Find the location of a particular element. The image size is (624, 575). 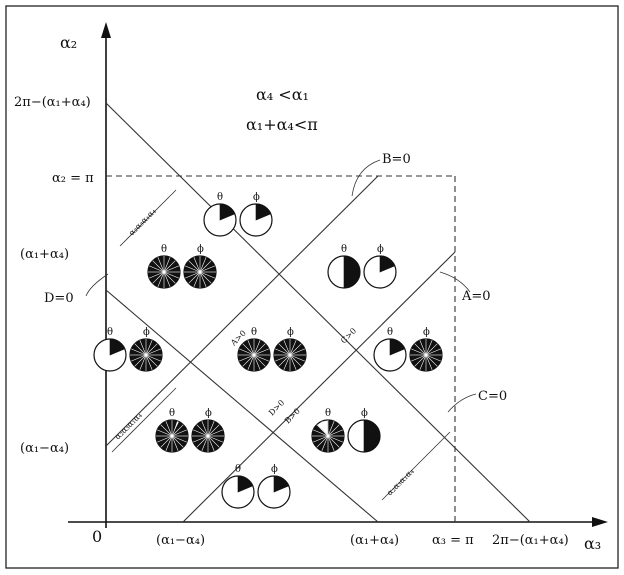

label-b-zero: B=0 is located at coordinates (396, 159).